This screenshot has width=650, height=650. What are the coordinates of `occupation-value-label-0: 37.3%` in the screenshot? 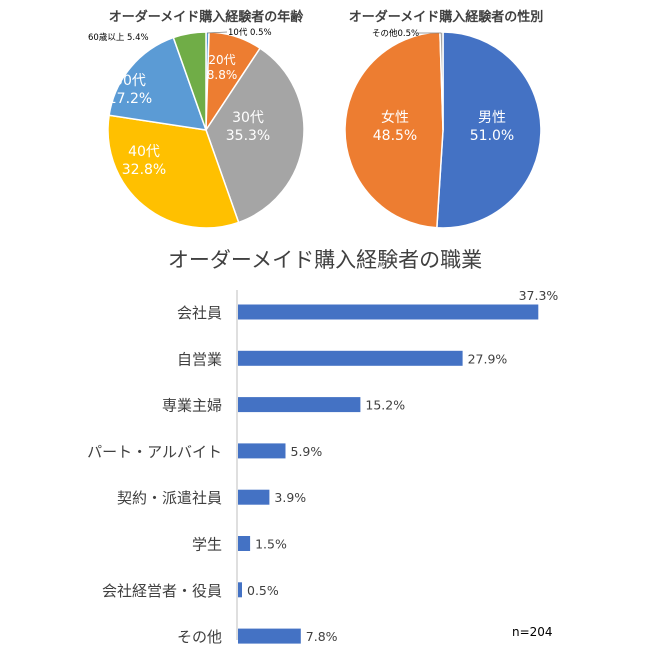 It's located at (539, 295).